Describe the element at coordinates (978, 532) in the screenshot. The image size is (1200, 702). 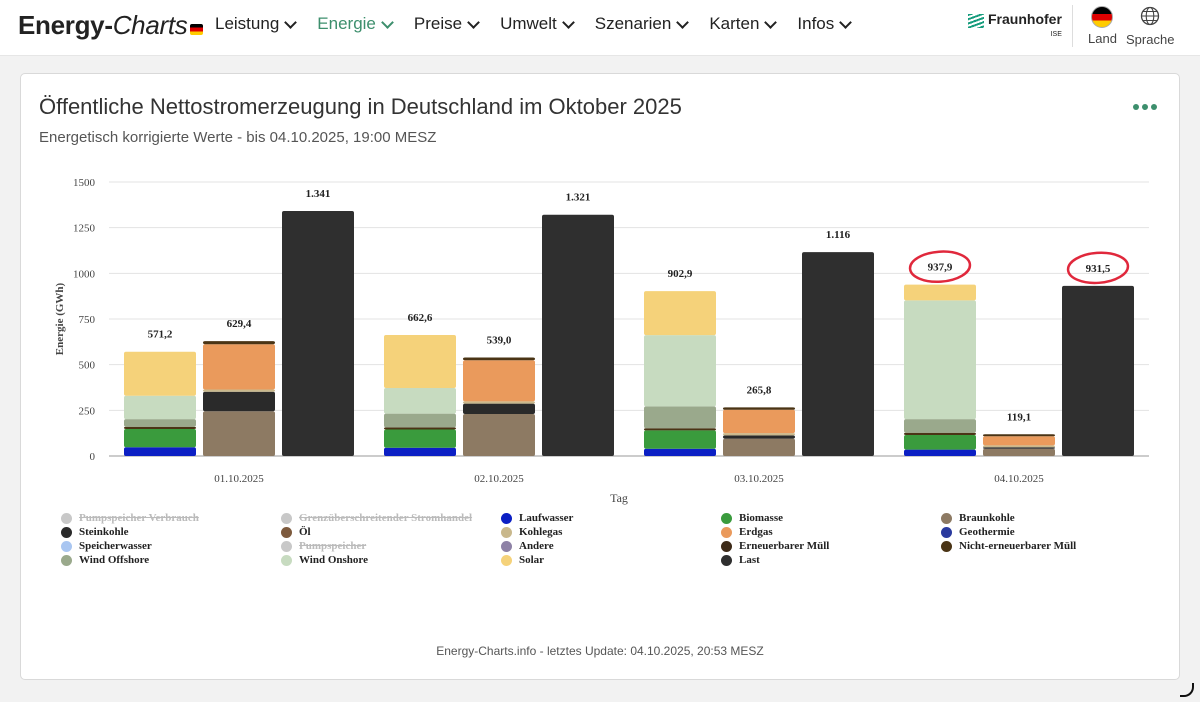
I see `legend-item-geothermie: Geothermie` at that location.